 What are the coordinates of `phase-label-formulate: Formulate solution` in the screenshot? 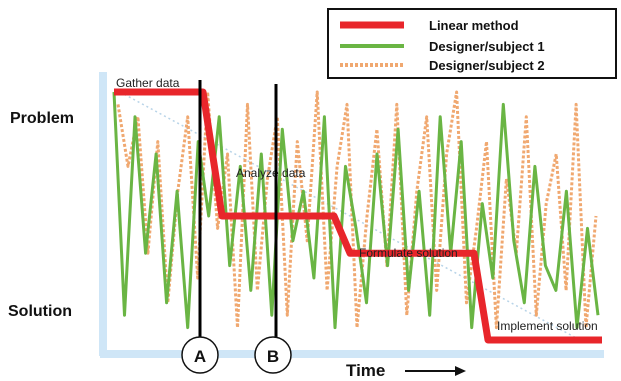 It's located at (408, 253).